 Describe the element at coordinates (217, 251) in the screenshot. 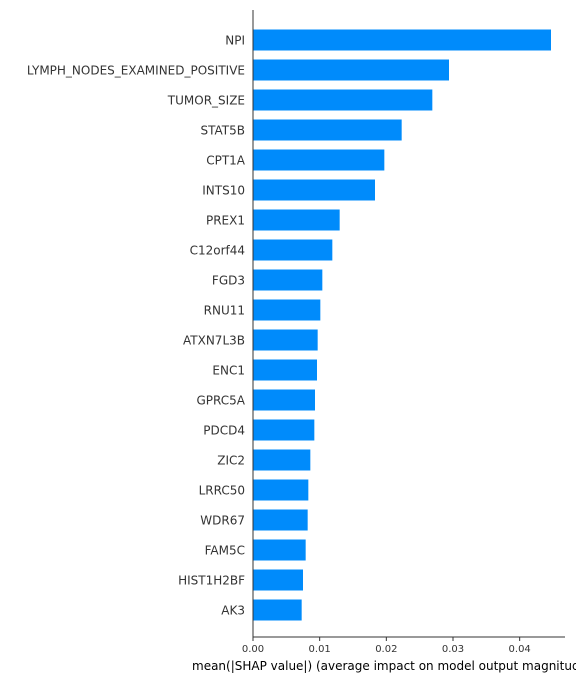

I see `category-label: C12orf44` at that location.